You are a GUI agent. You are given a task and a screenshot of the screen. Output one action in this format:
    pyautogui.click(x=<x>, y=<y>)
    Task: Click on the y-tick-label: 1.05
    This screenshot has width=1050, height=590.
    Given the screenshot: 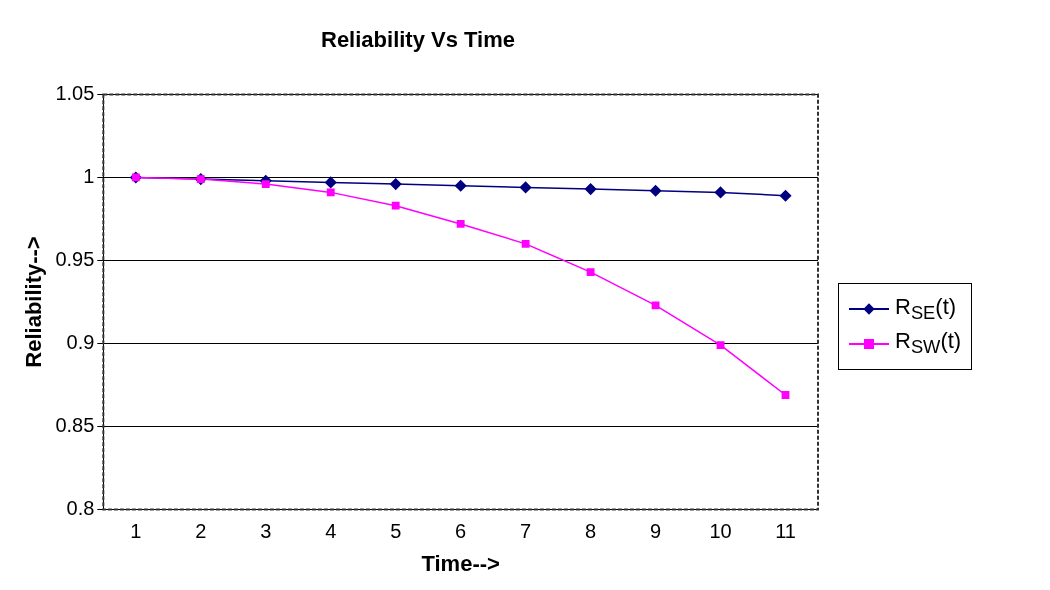 What is the action you would take?
    pyautogui.click(x=75, y=92)
    